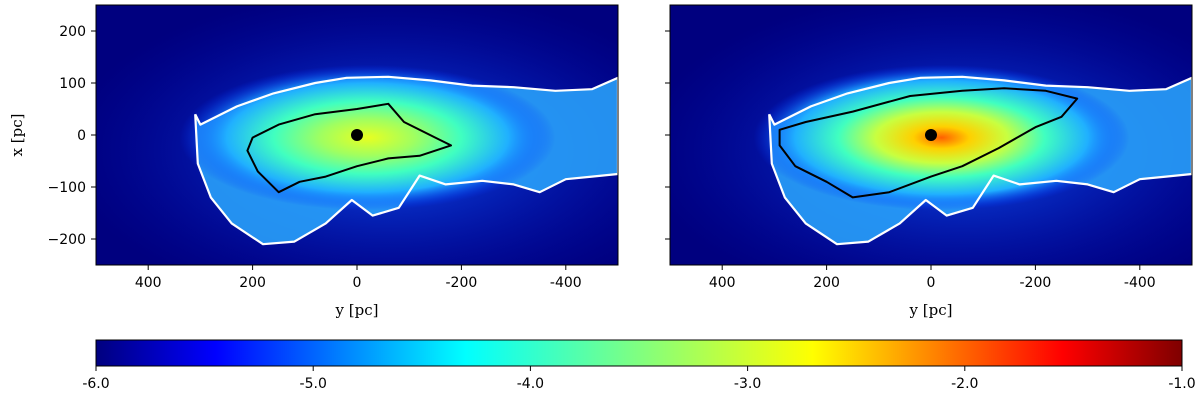 The image size is (1200, 400). I want to click on colorbar-tick-label: -4.0, so click(530, 384).